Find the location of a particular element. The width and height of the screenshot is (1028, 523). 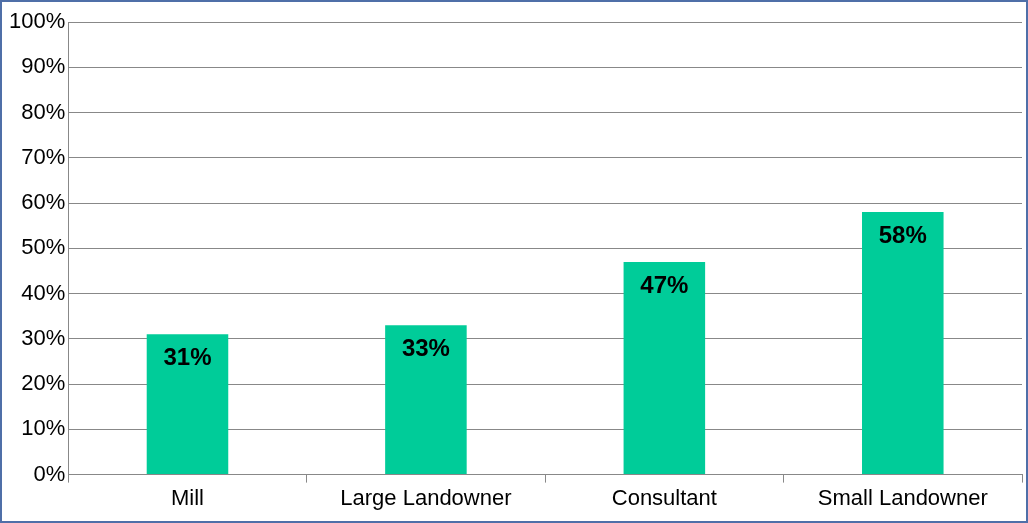

x-tick-label: Consultant is located at coordinates (664, 497).